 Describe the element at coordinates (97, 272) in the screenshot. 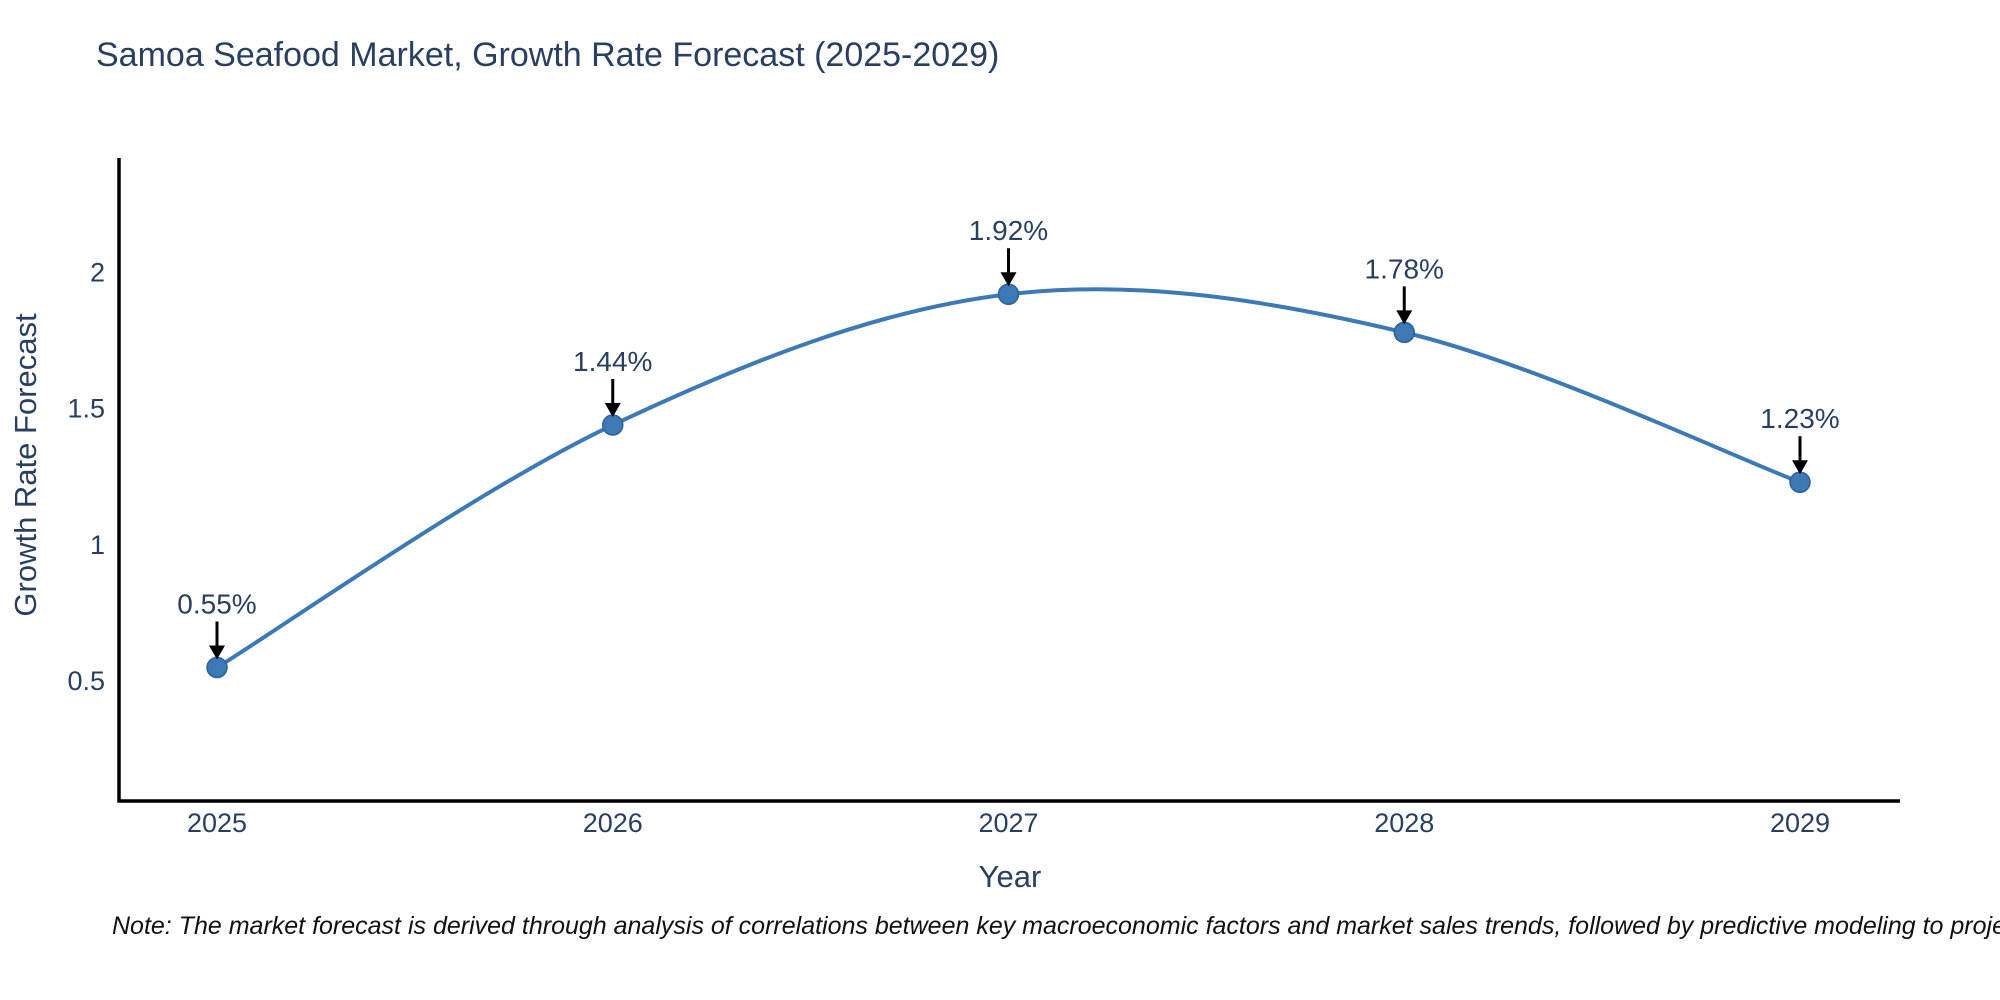

I see `y-tick-label: 2` at that location.